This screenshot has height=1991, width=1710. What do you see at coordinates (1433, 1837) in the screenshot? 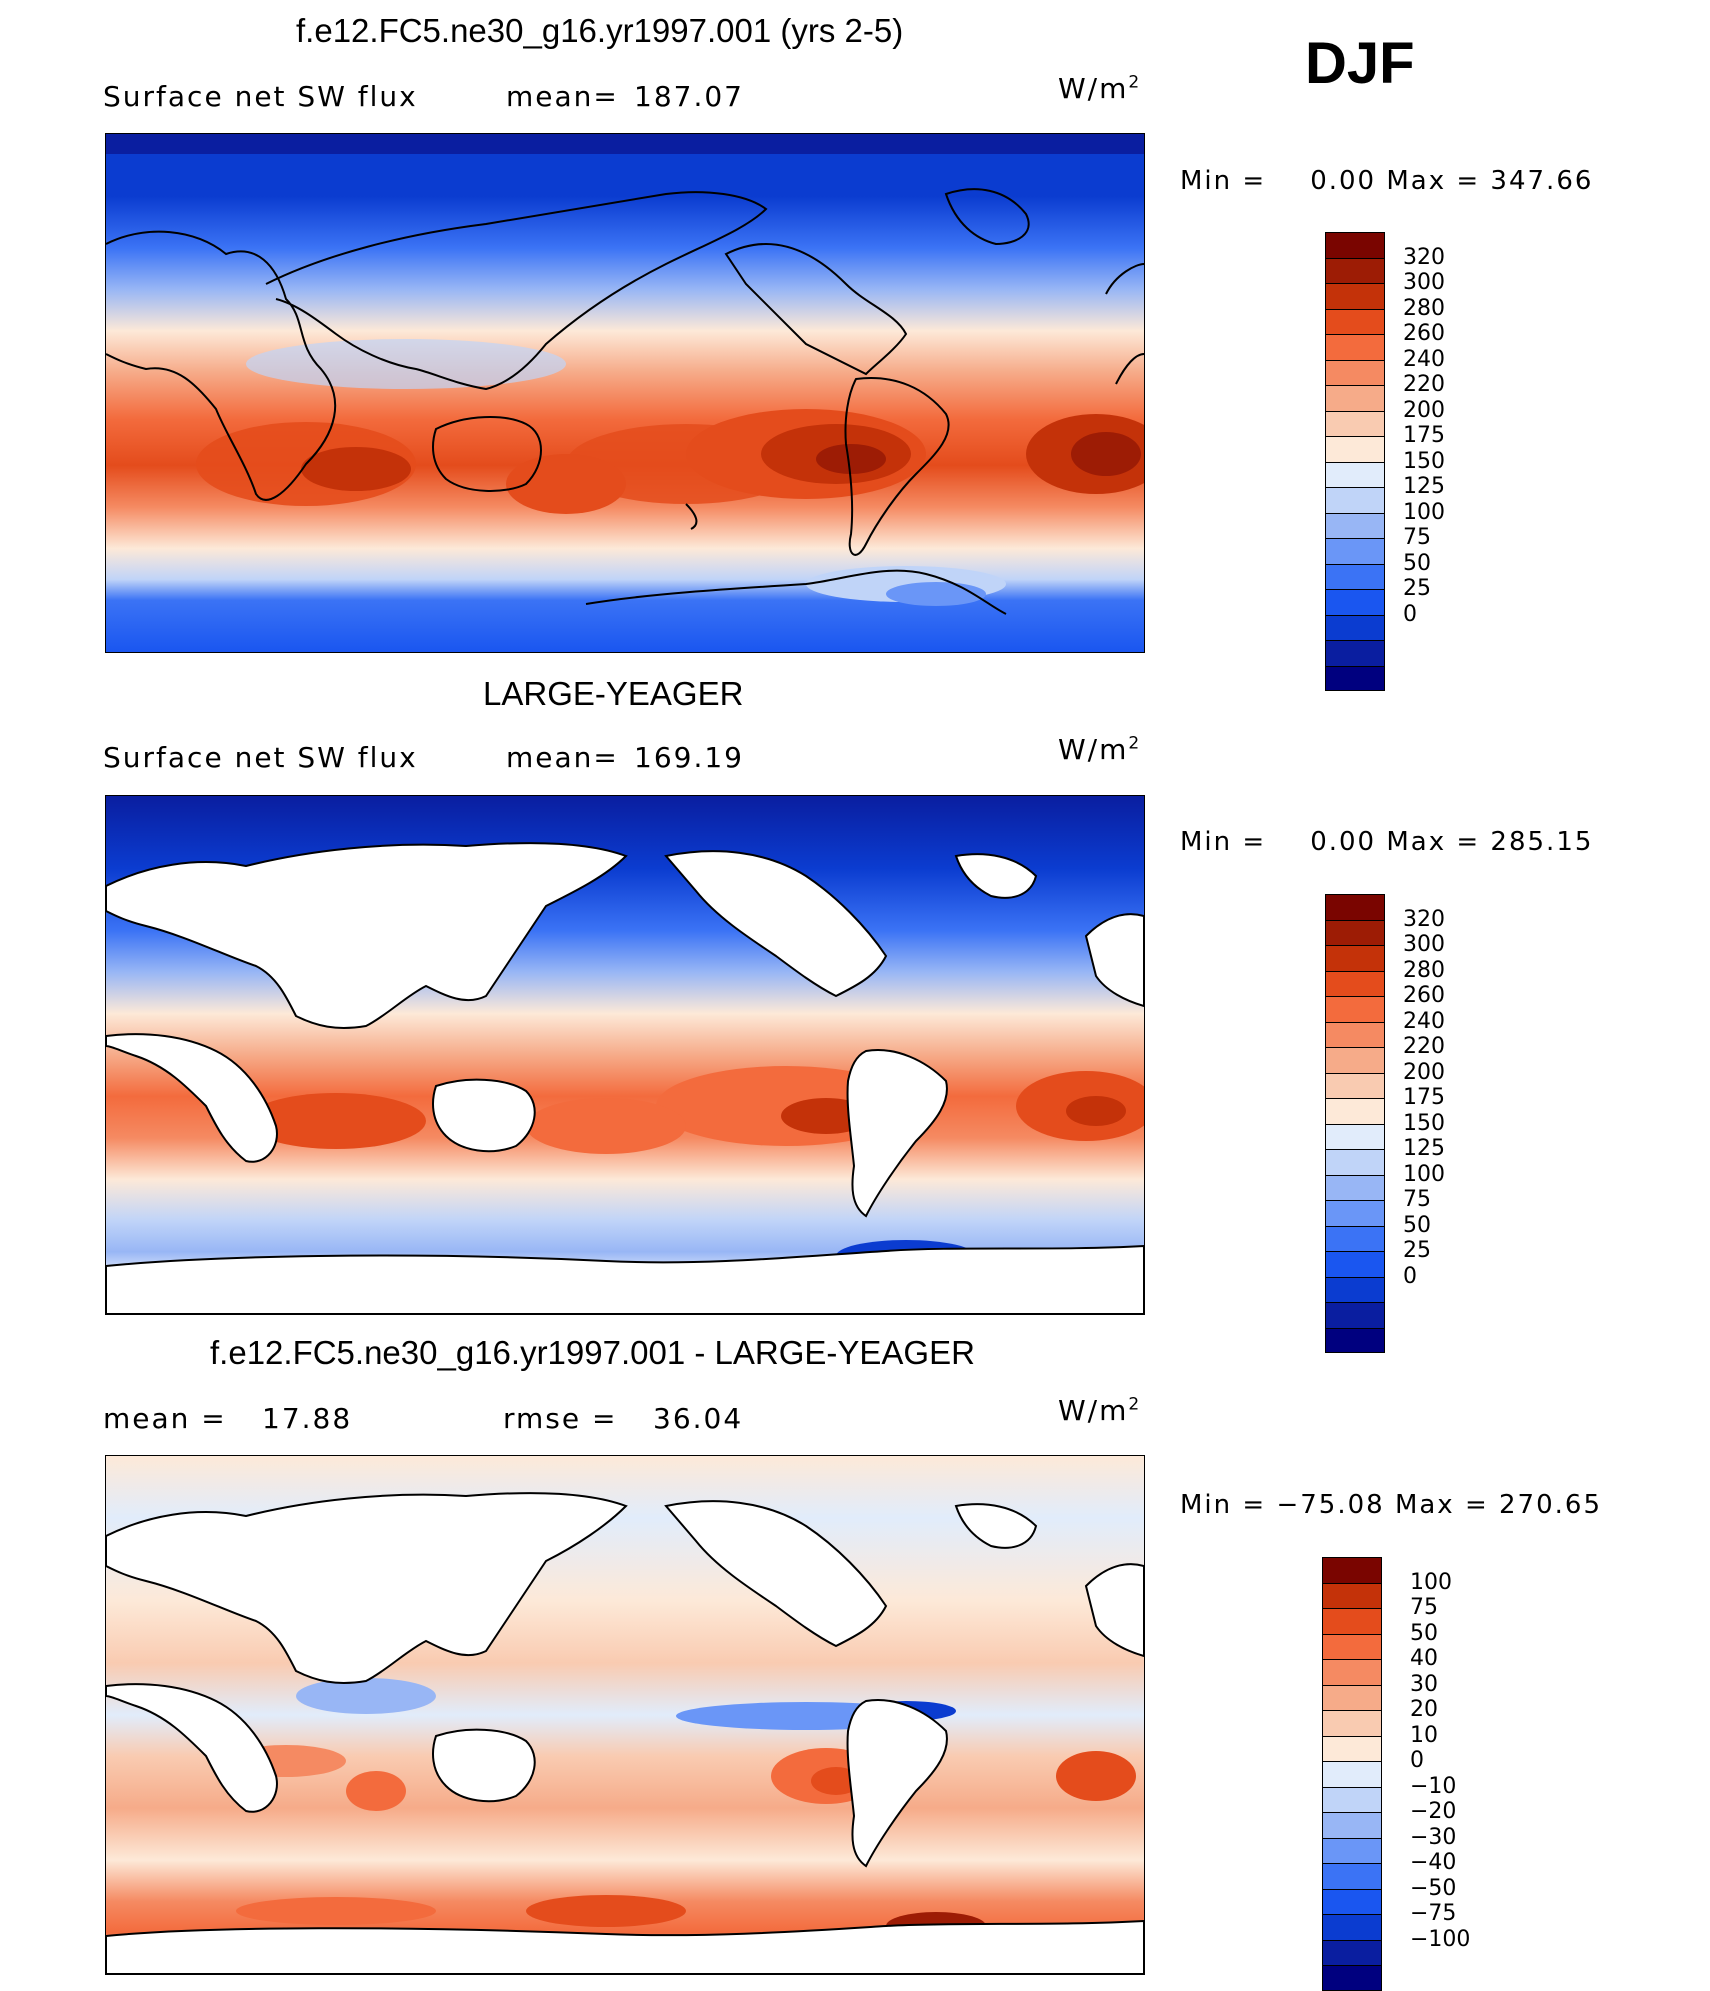
I see `colorbar-label: −30` at bounding box center [1433, 1837].